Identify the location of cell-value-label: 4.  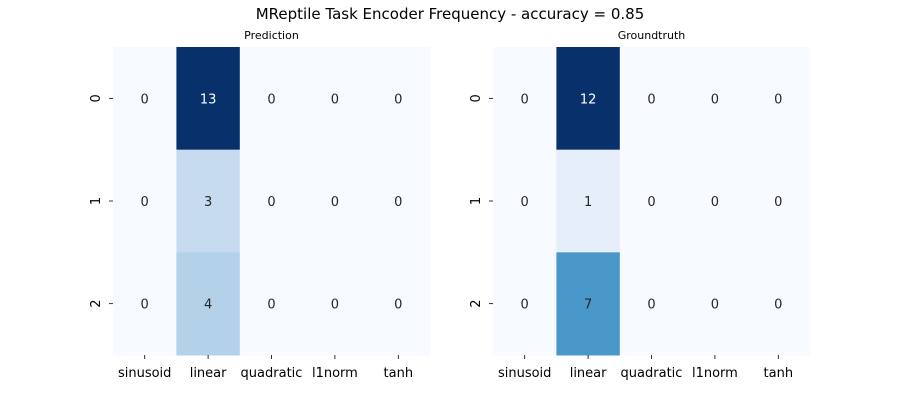
(208, 305).